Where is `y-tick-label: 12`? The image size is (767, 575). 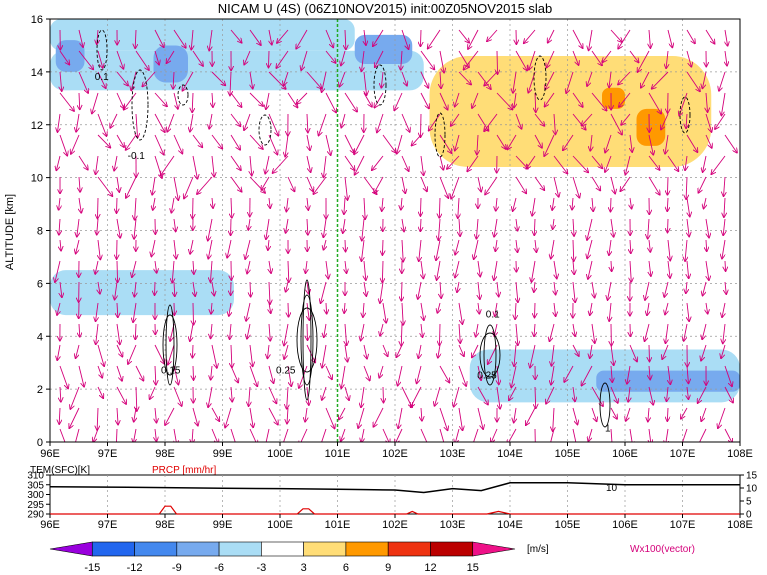 y-tick-label: 12 is located at coordinates (37, 126).